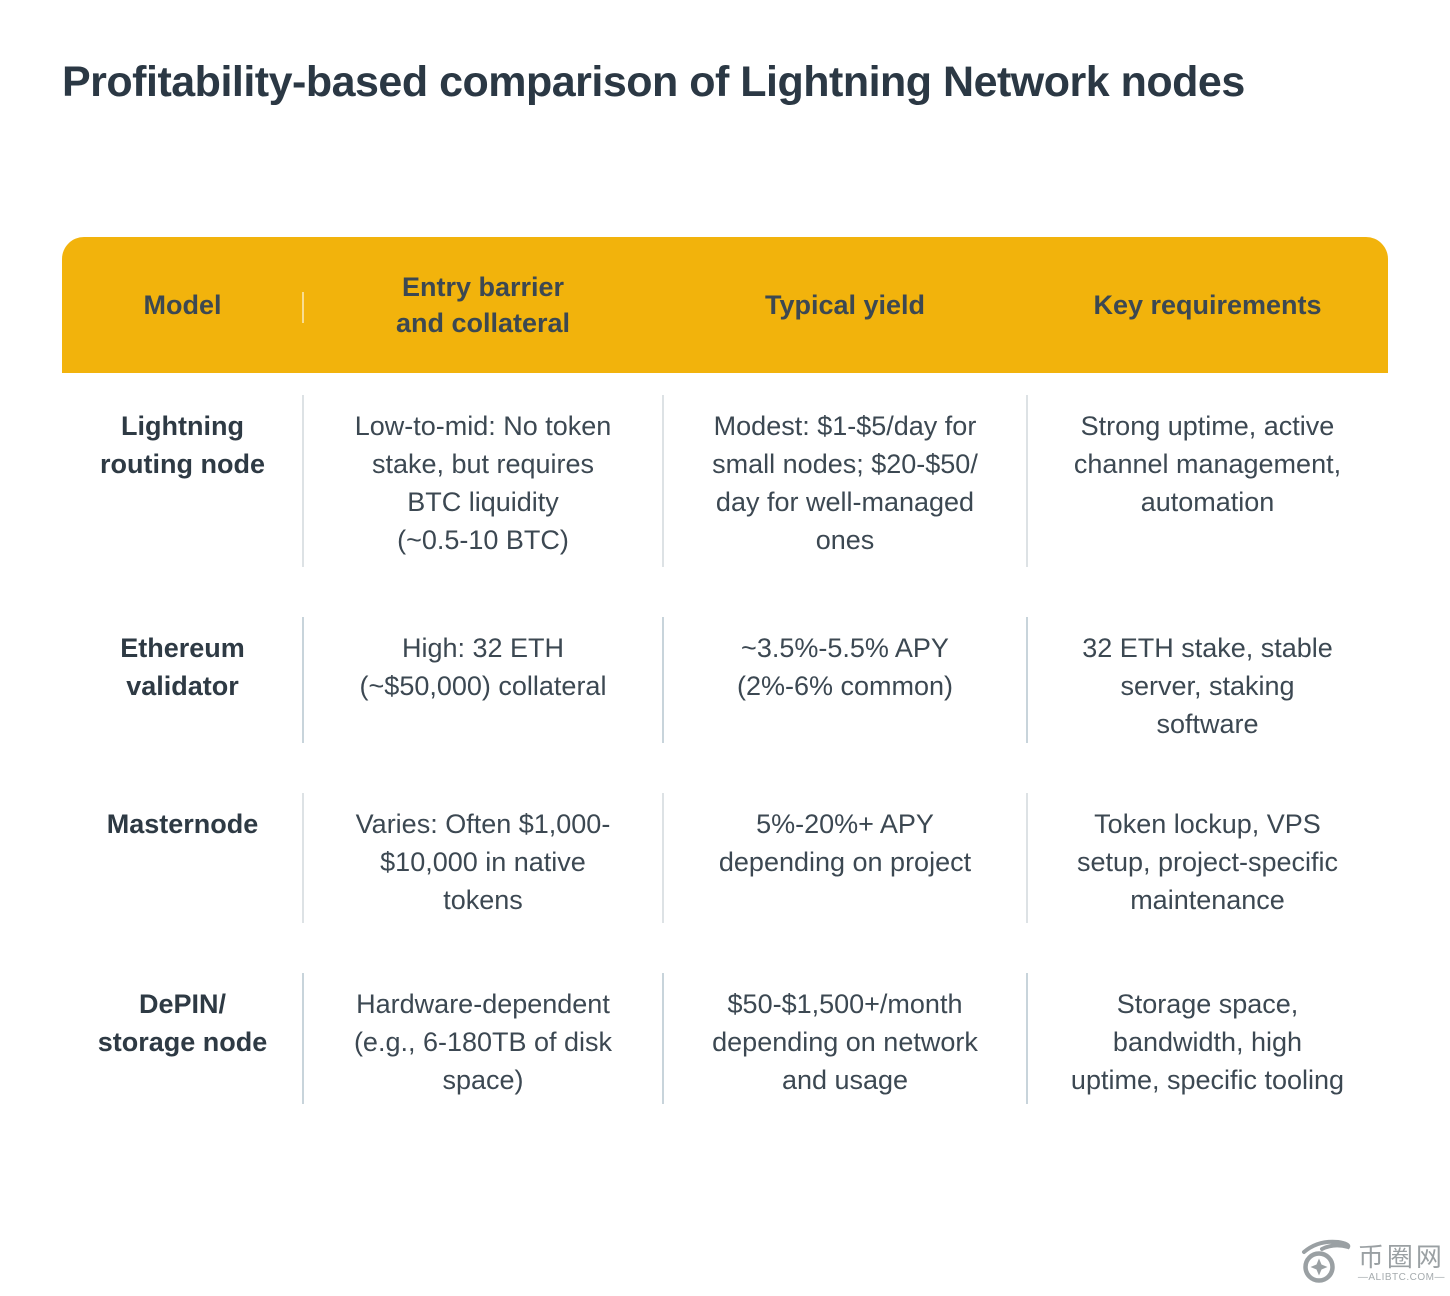  What do you see at coordinates (844, 683) in the screenshot?
I see `typical-yield-cell: ~3.5%-5.5% APY (2%-6% common)` at bounding box center [844, 683].